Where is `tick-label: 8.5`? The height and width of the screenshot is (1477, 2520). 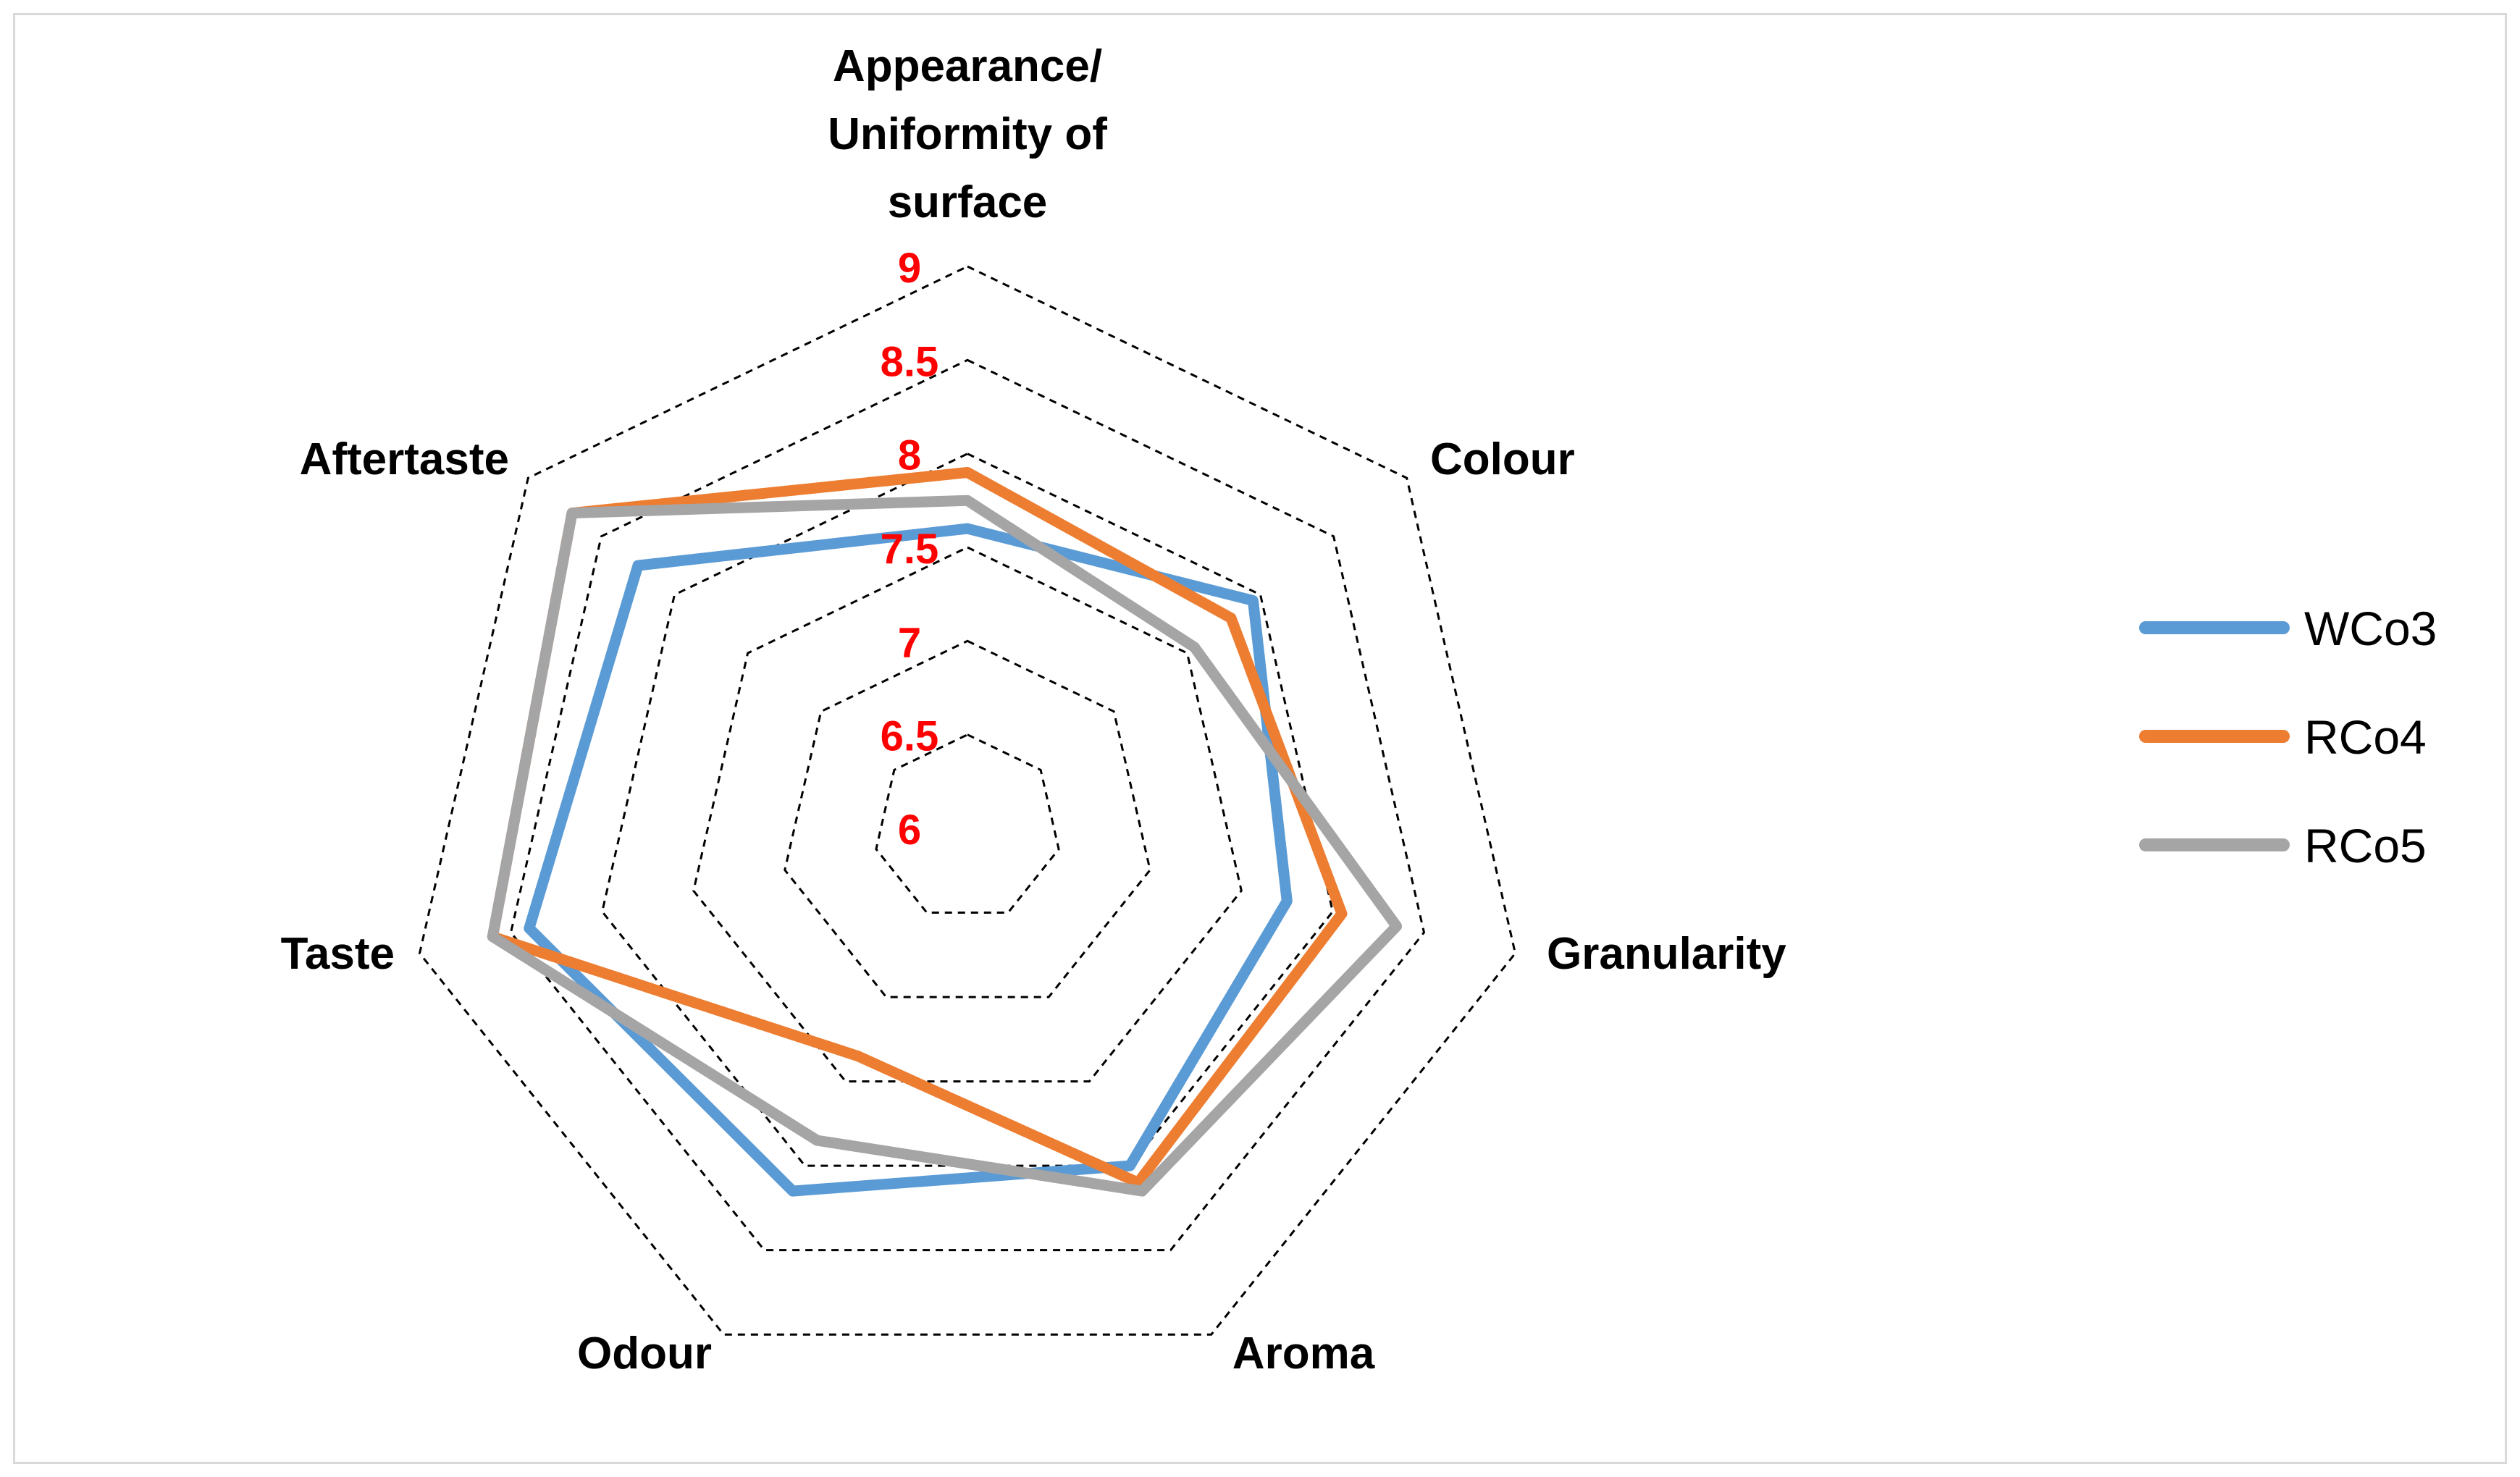
tick-label: 8.5 is located at coordinates (910, 361).